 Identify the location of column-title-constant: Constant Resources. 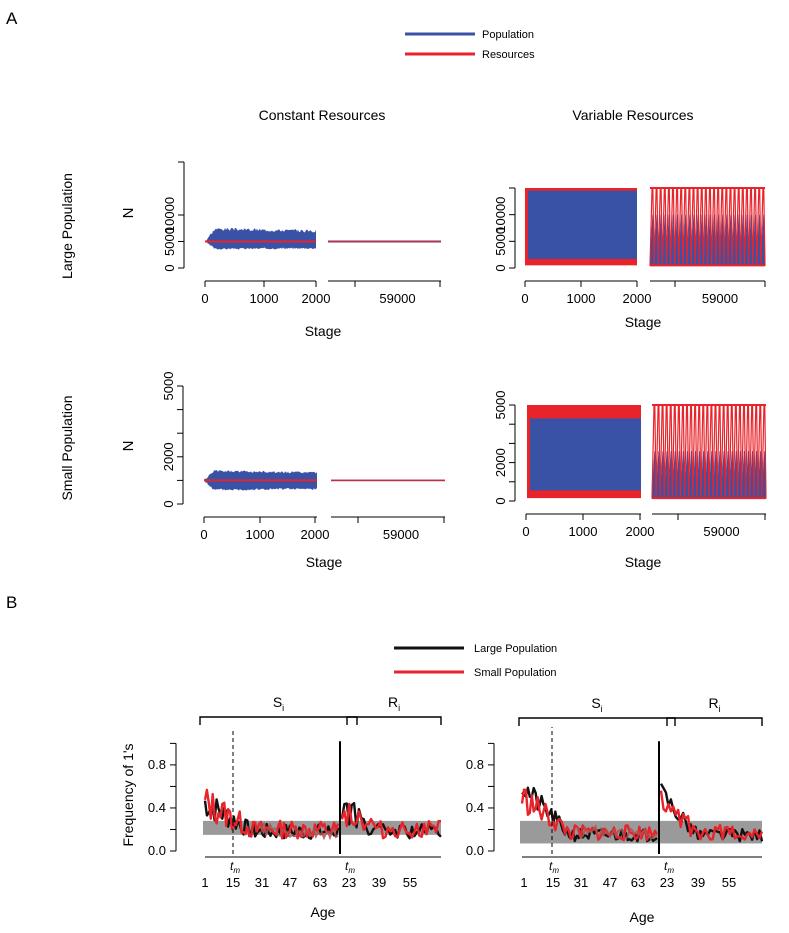
(322, 115).